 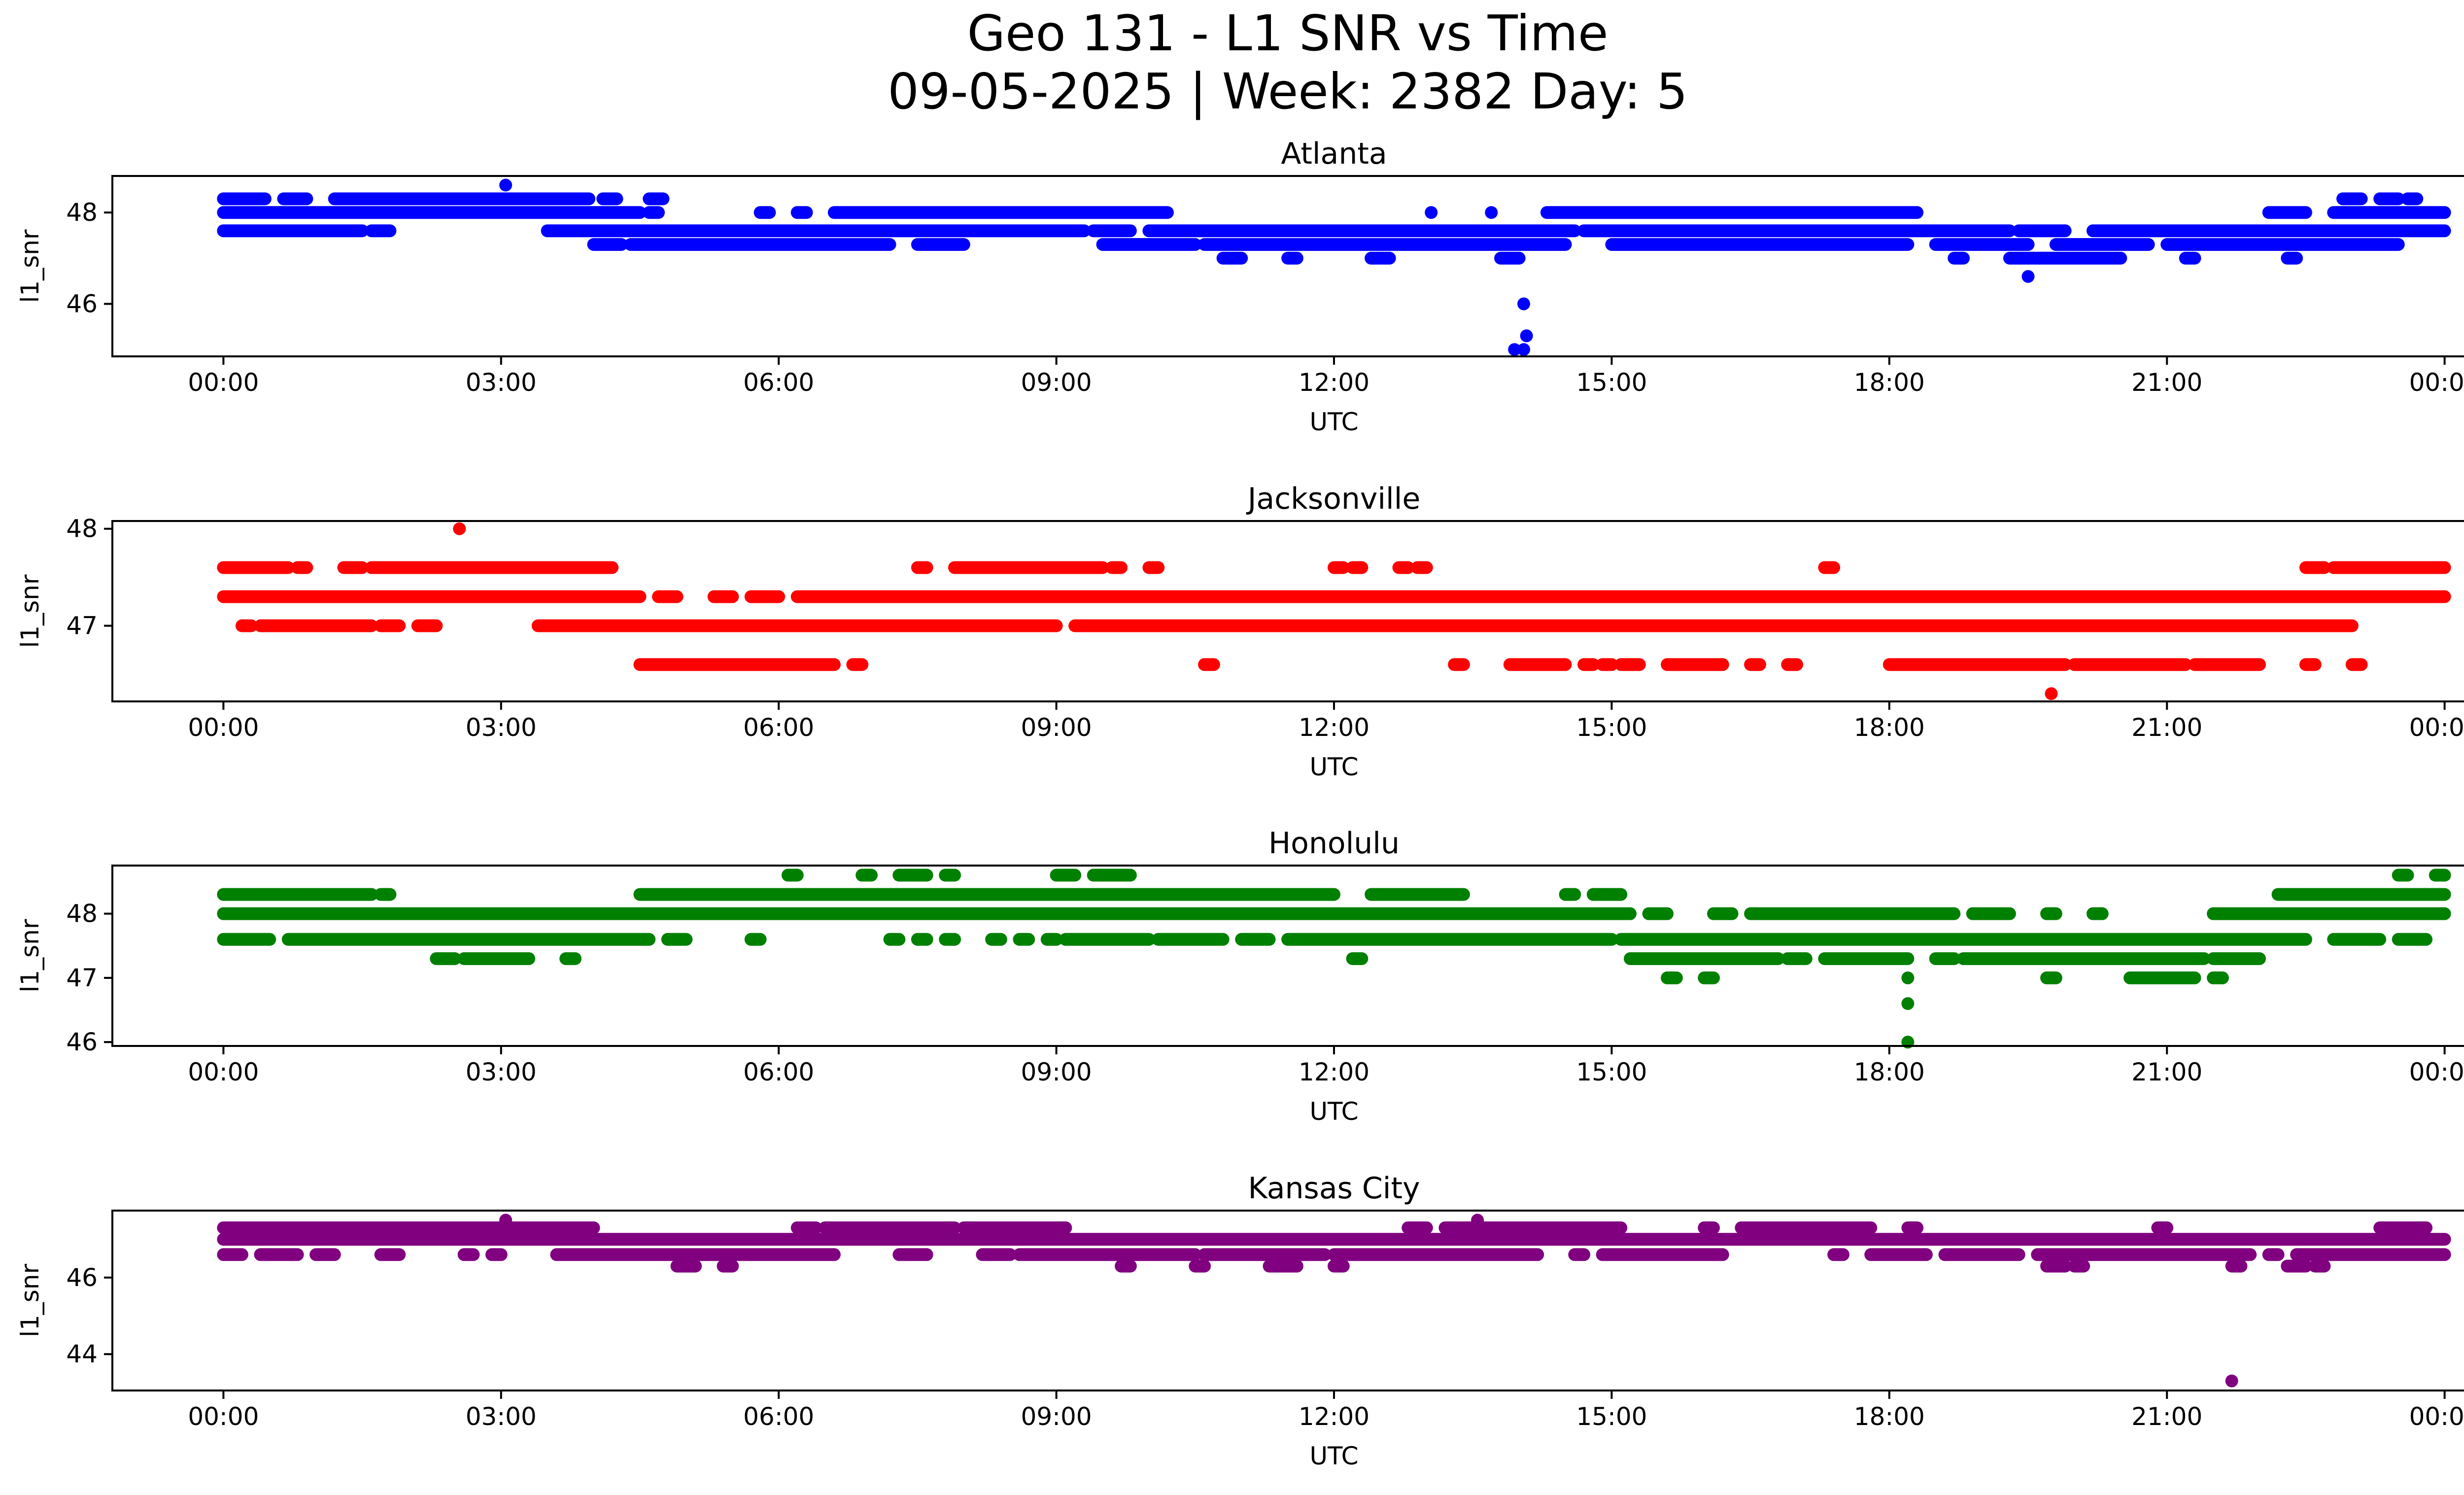 What do you see at coordinates (1287, 91) in the screenshot?
I see `figure-title-line2: 09-05-2025 | Week: 2382 Day: 5` at bounding box center [1287, 91].